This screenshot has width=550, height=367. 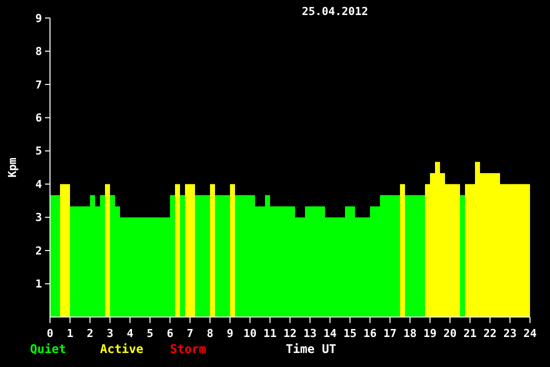 I want to click on x-tick-label: 10, so click(x=250, y=333).